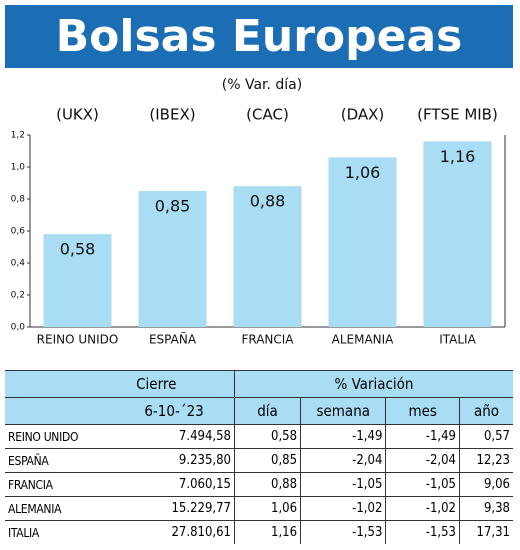 The image size is (520, 550). Describe the element at coordinates (174, 484) in the screenshot. I see `table-cell: 7.060,15` at that location.